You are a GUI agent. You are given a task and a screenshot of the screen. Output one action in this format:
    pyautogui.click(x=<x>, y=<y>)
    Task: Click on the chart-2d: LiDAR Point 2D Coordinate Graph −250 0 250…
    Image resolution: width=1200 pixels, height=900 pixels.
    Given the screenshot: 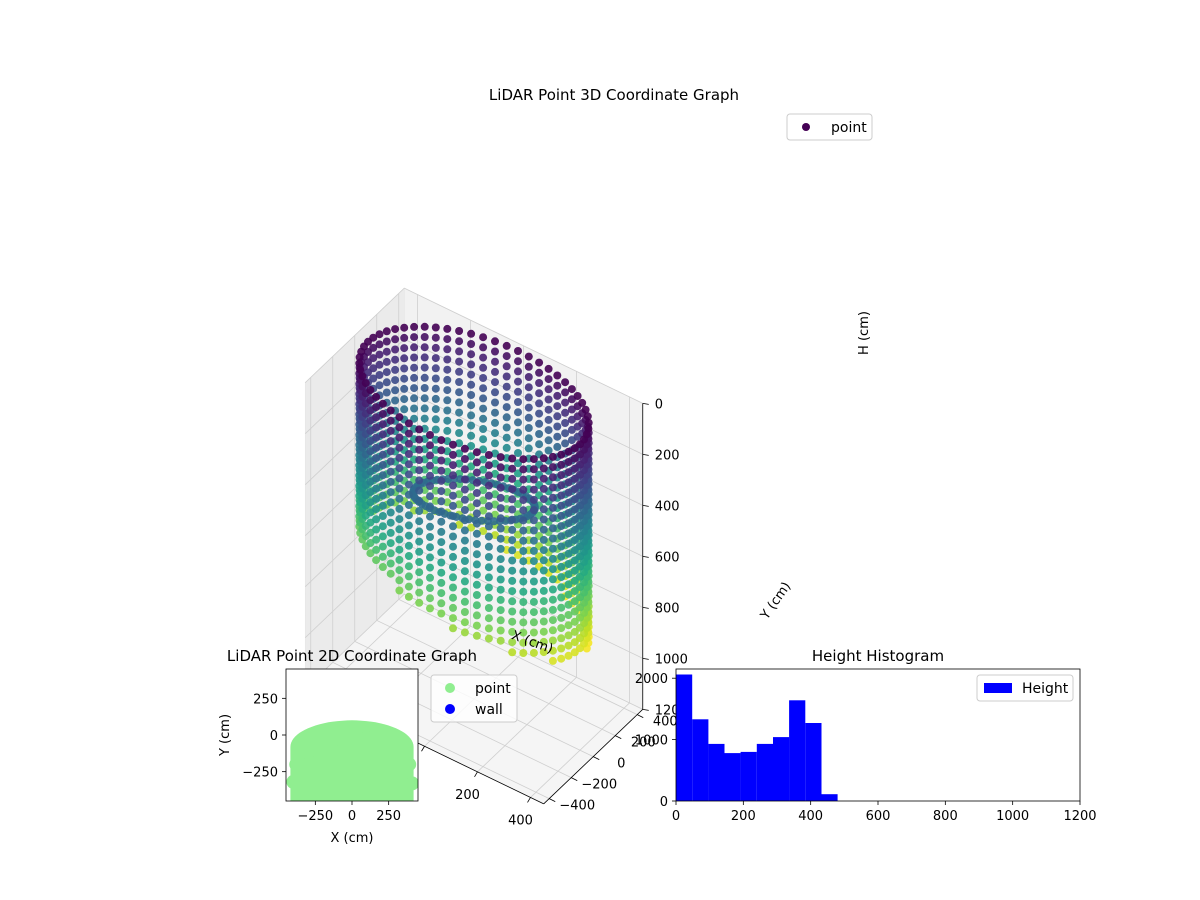 What is the action you would take?
    pyautogui.click(x=368, y=746)
    